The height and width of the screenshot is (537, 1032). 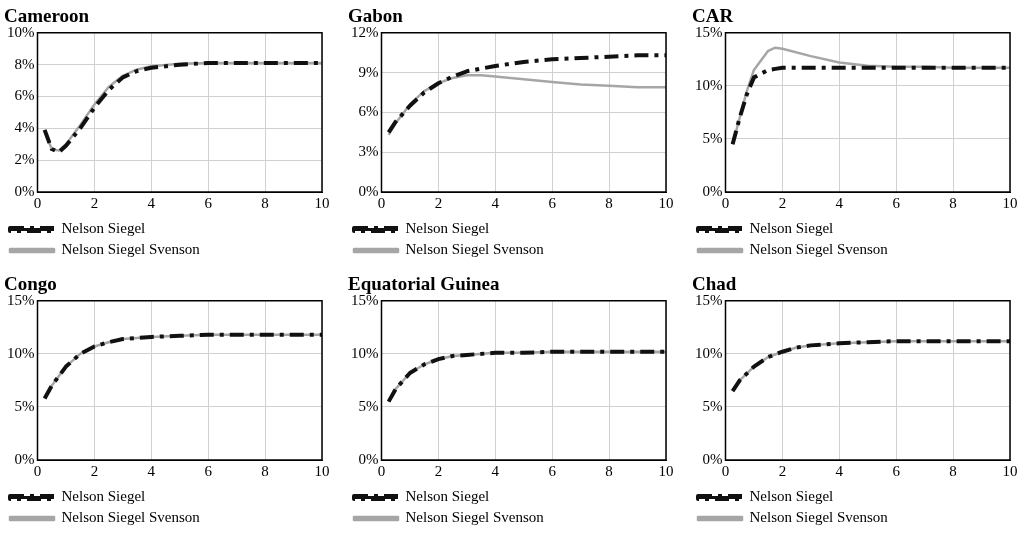 I want to click on chart-title: Equatorial Guinea, so click(x=424, y=284).